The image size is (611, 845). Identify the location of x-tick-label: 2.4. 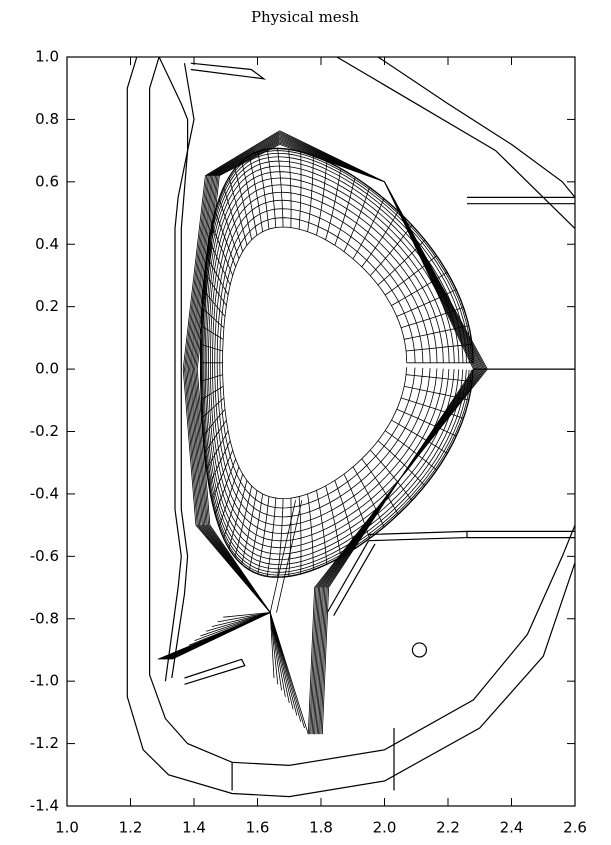
(512, 828).